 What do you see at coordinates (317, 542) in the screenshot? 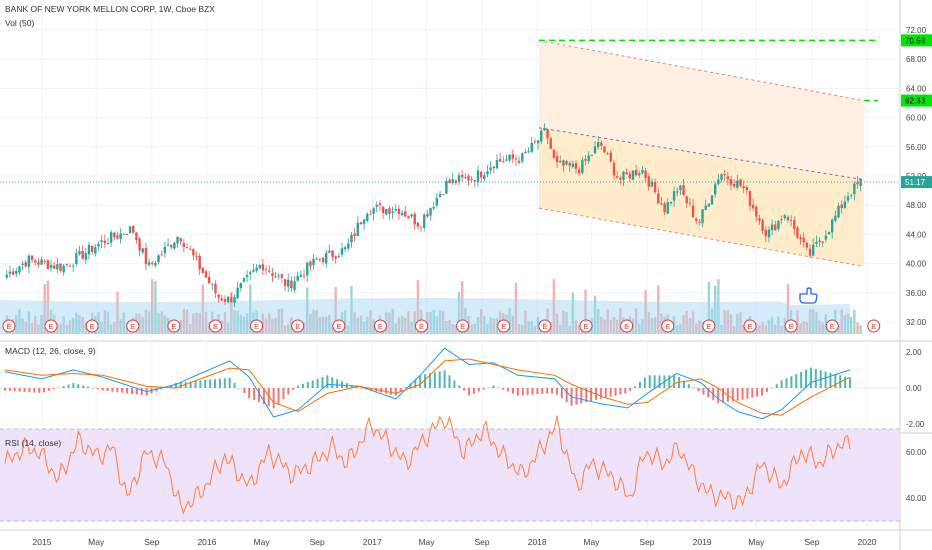
I see `x-tick-label: Sep` at bounding box center [317, 542].